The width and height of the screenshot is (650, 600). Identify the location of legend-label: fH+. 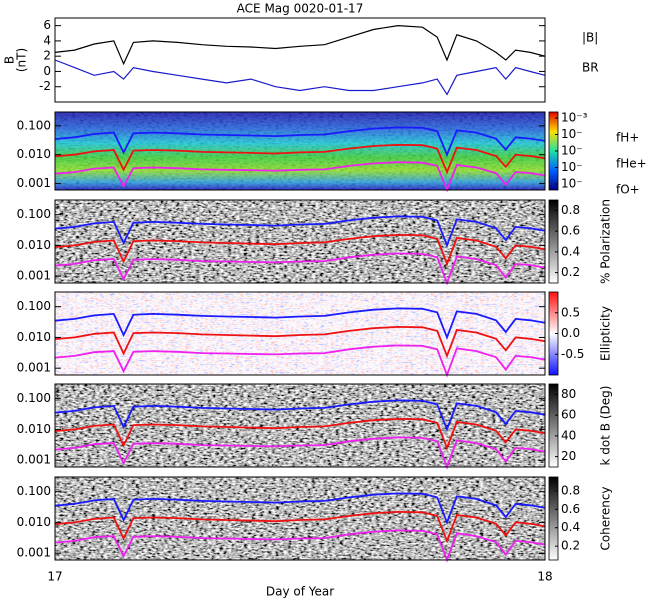
(627, 138).